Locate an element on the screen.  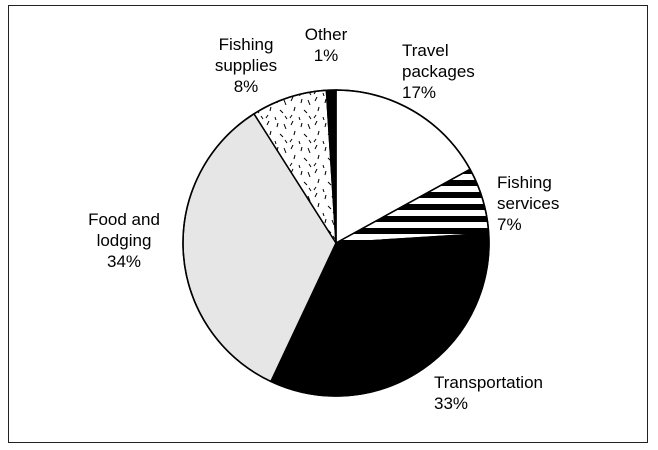
slice-percent-label: 17% is located at coordinates (419, 92).